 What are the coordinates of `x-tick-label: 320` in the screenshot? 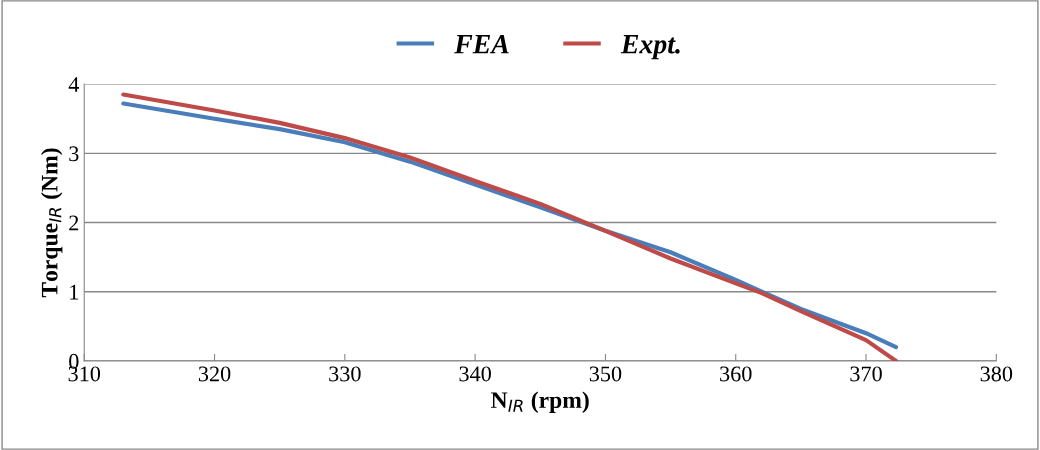 It's located at (214, 374).